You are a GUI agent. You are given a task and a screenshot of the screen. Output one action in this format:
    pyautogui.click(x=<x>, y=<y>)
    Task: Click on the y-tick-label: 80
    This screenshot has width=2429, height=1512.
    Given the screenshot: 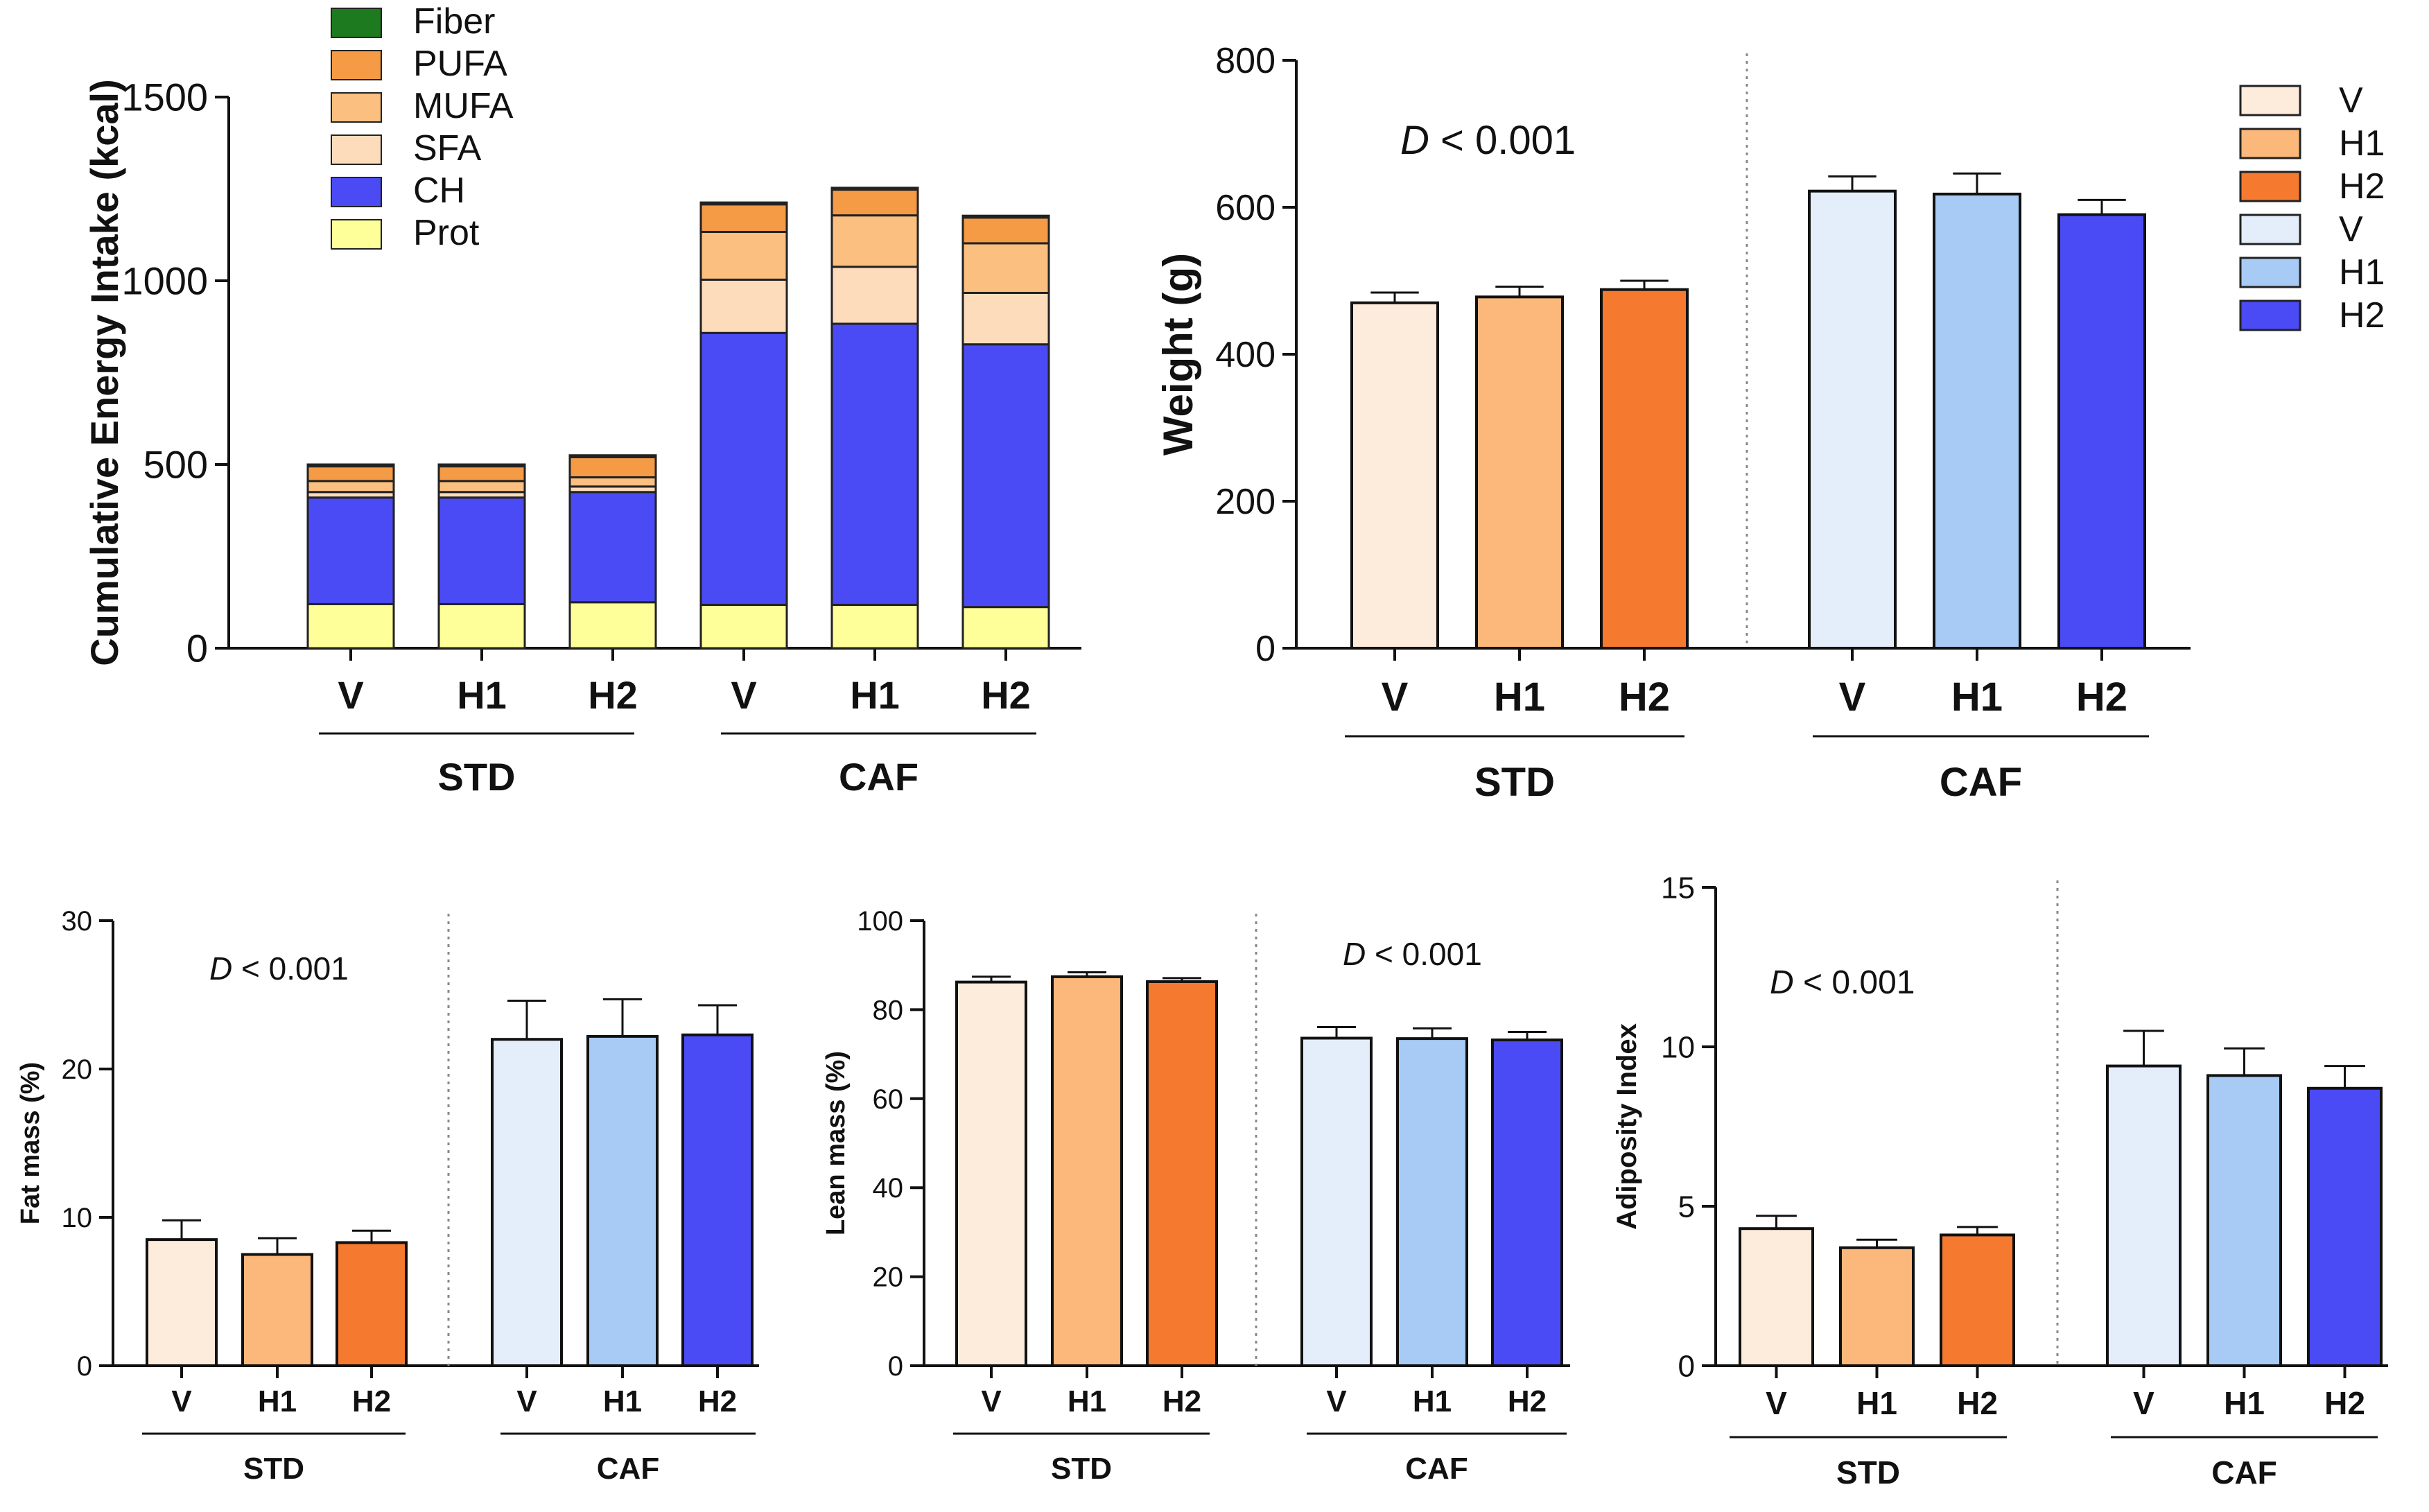 What is the action you would take?
    pyautogui.click(x=888, y=1010)
    